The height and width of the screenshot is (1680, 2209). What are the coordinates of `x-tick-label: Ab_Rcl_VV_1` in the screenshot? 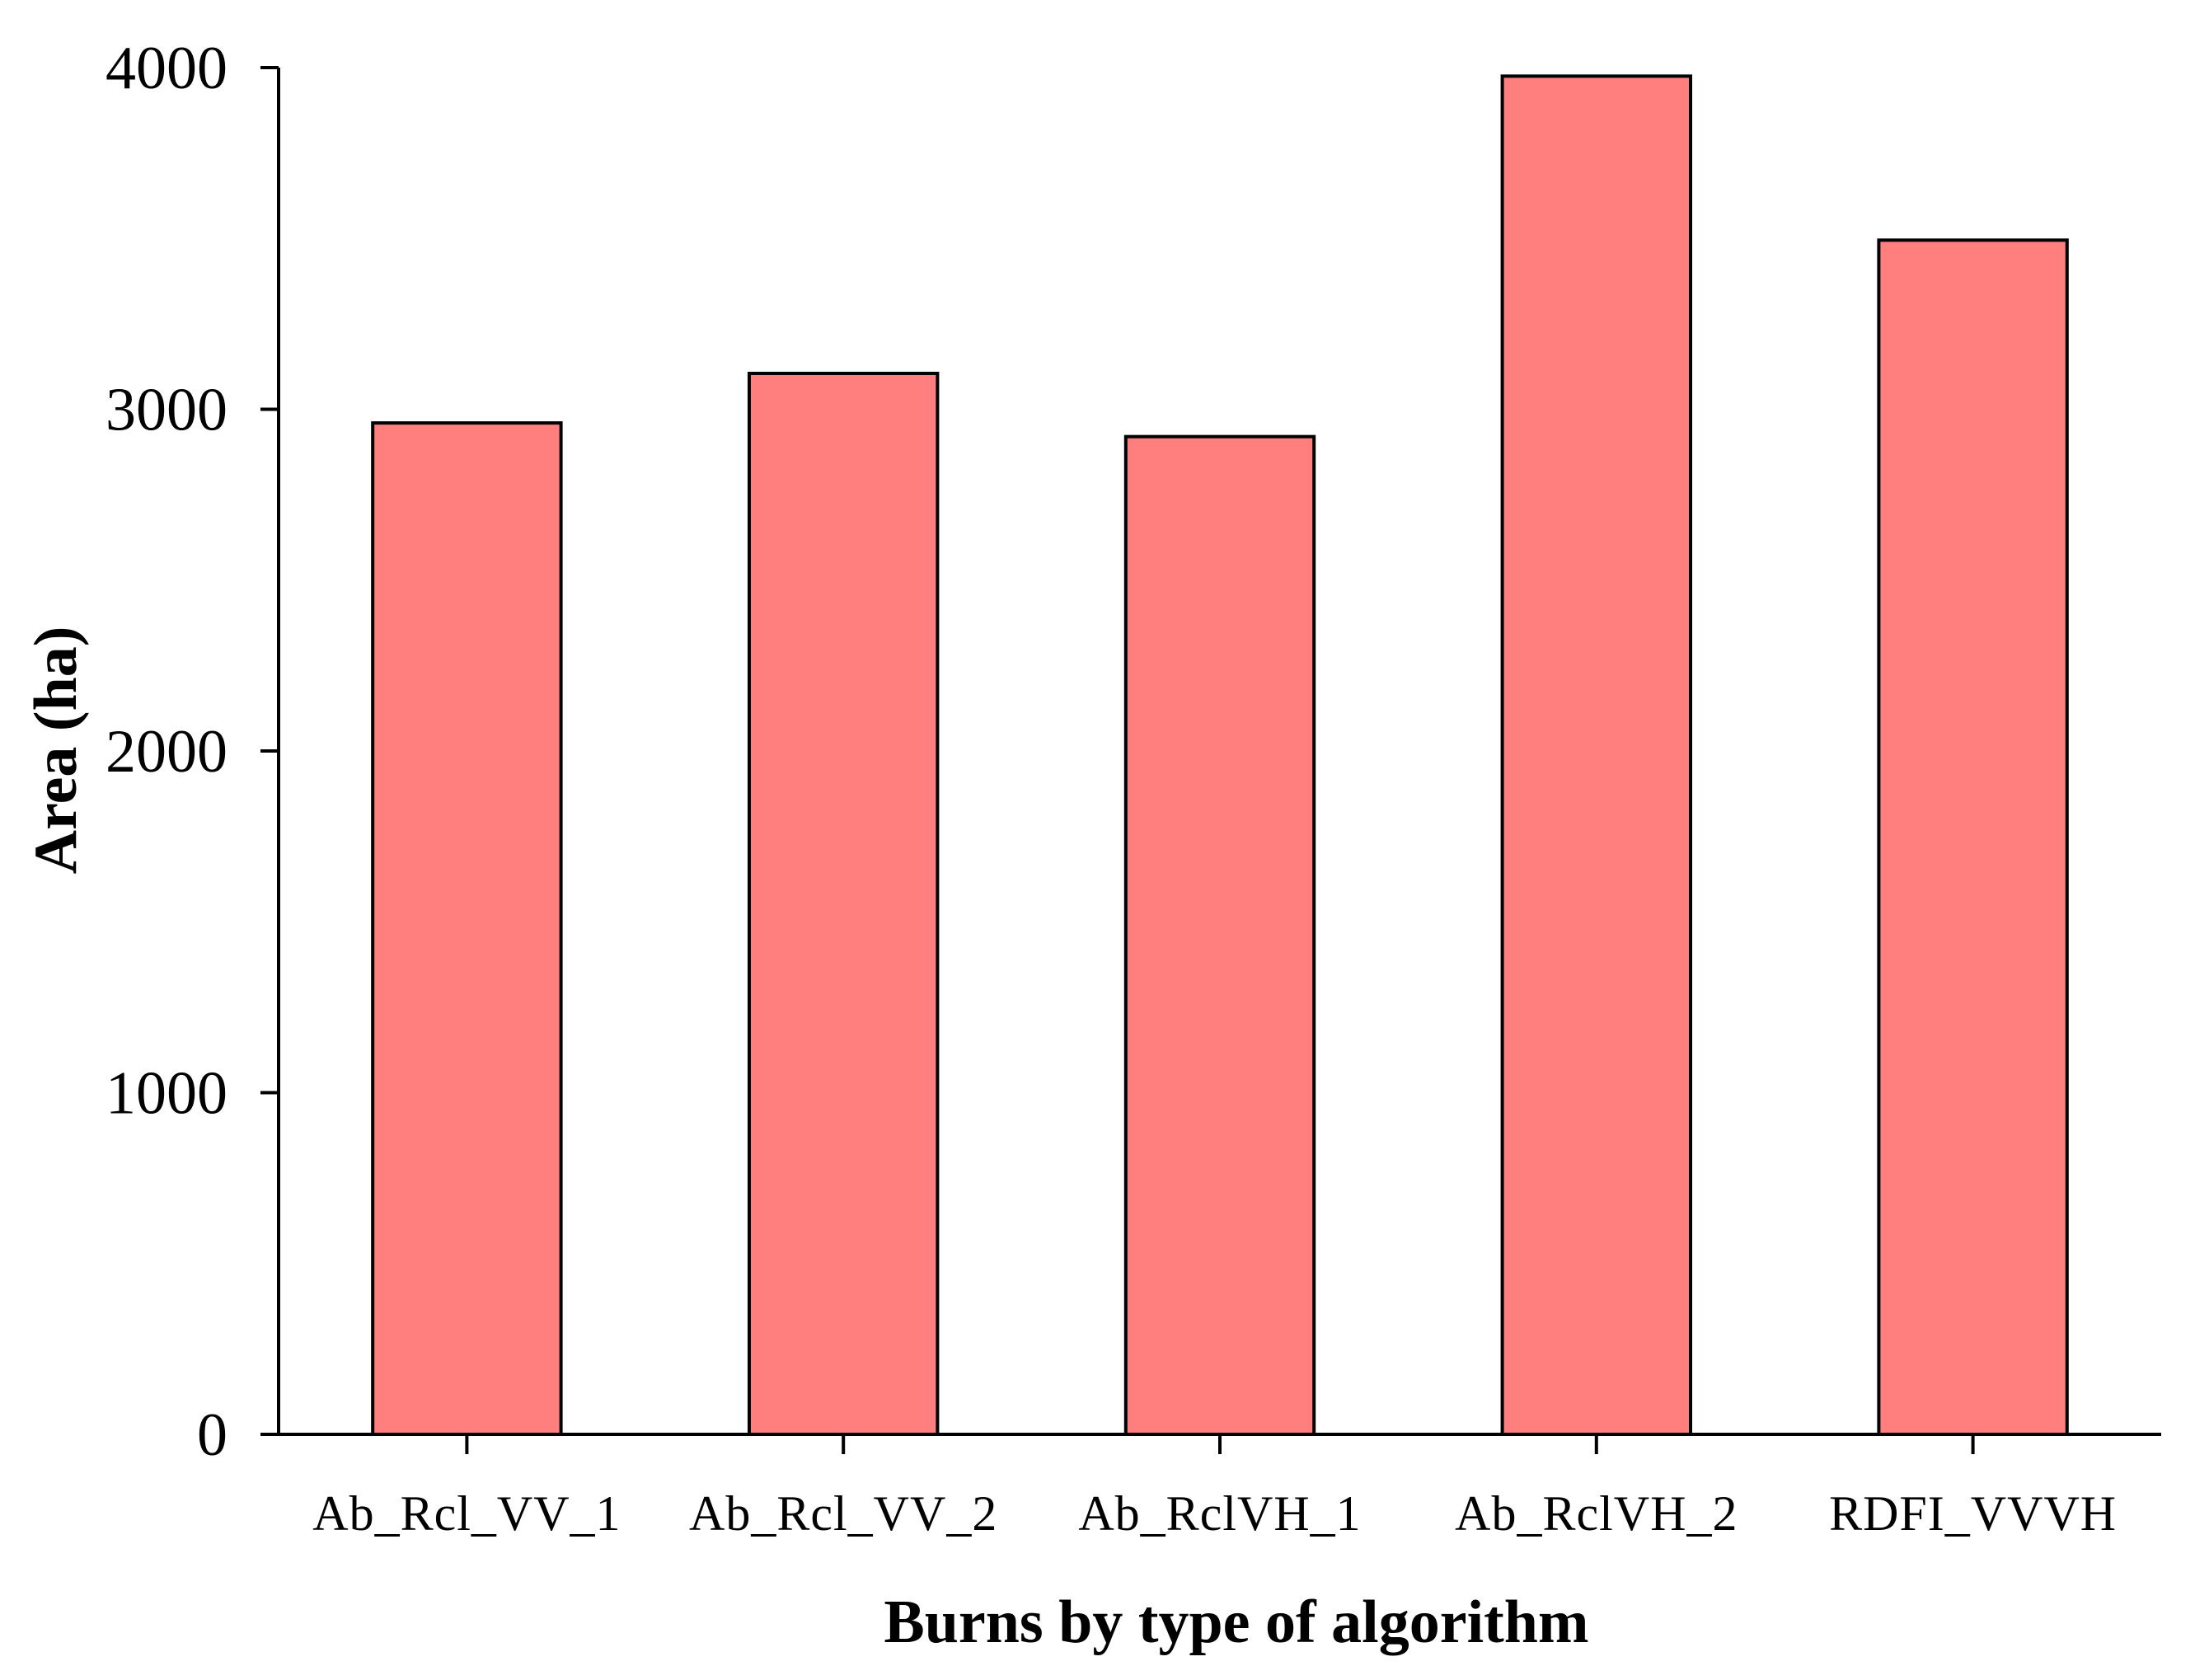 It's located at (467, 1513).